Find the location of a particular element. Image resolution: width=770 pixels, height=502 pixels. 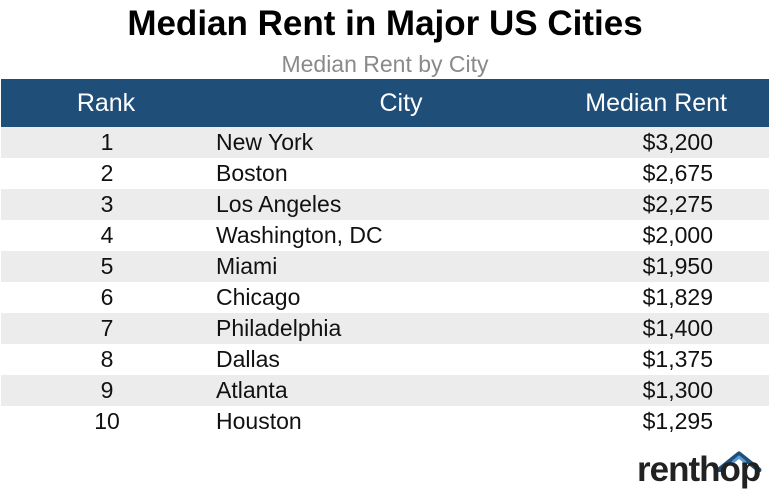

table-row: 6 Chicago $1,829 is located at coordinates (385, 297).